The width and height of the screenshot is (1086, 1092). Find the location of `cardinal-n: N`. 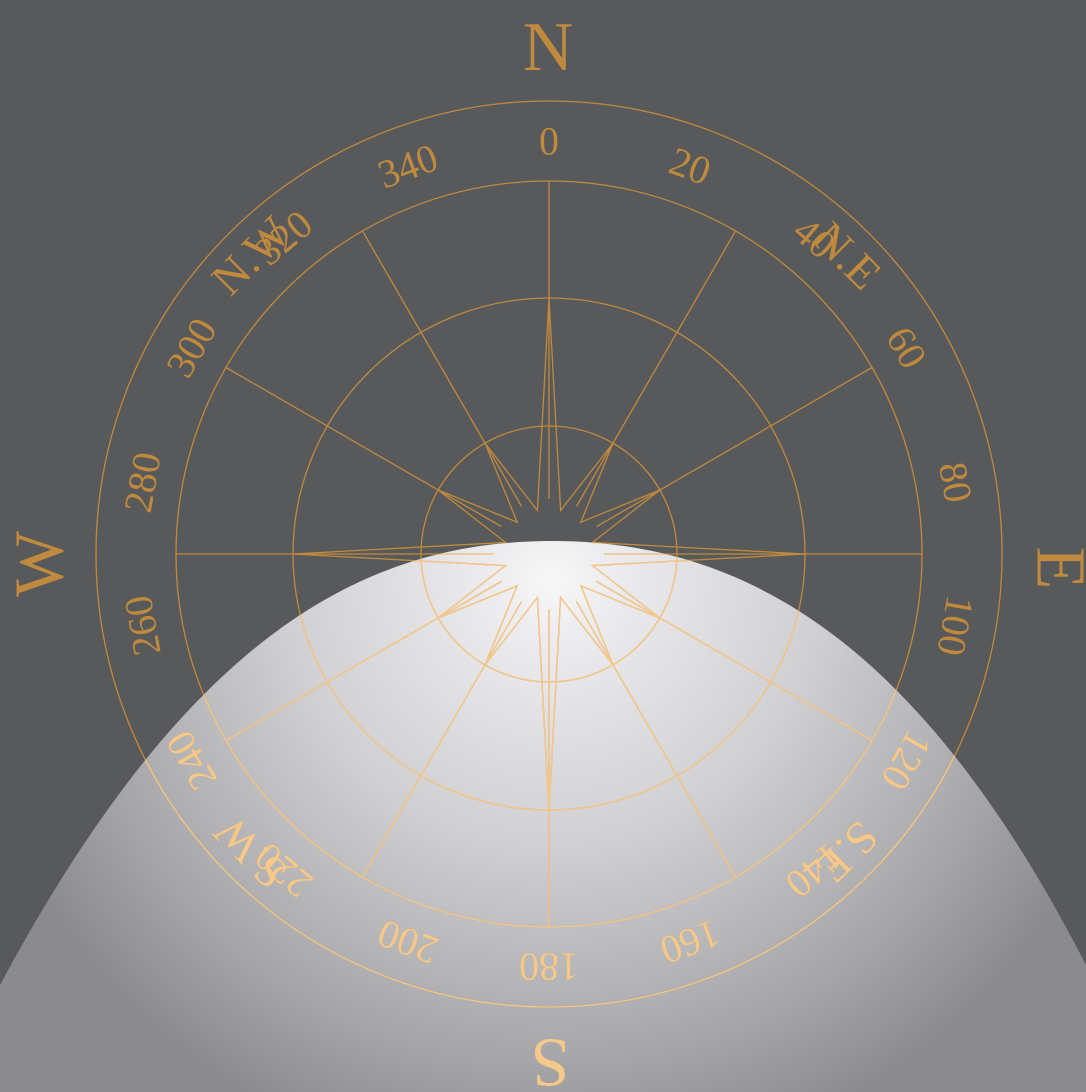

cardinal-n: N is located at coordinates (548, 47).